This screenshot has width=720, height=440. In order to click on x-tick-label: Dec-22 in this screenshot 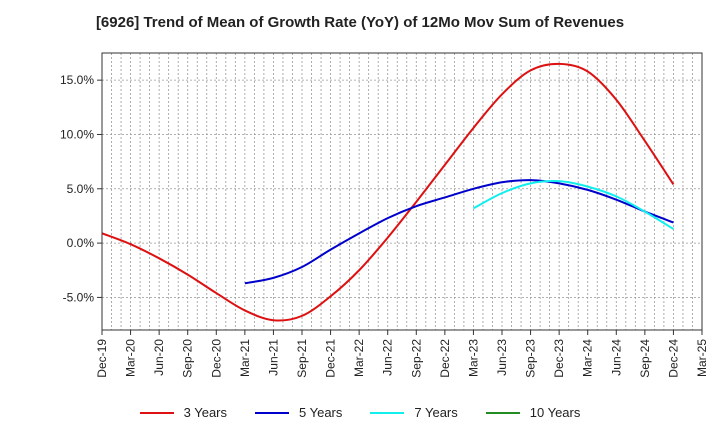, I will do `click(445, 358)`.